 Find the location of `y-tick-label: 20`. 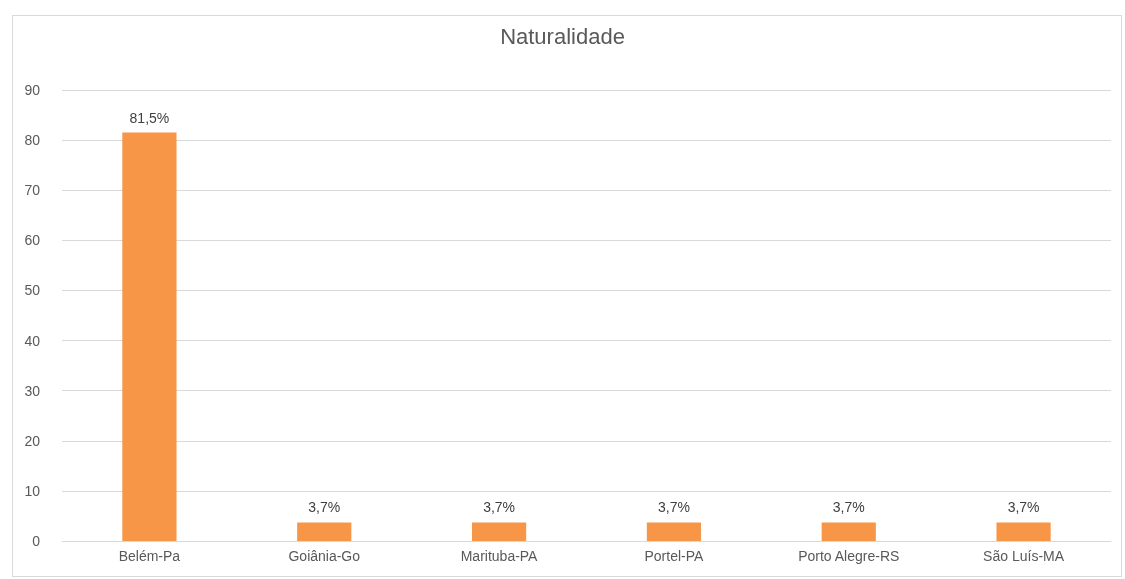

y-tick-label: 20 is located at coordinates (32, 440).